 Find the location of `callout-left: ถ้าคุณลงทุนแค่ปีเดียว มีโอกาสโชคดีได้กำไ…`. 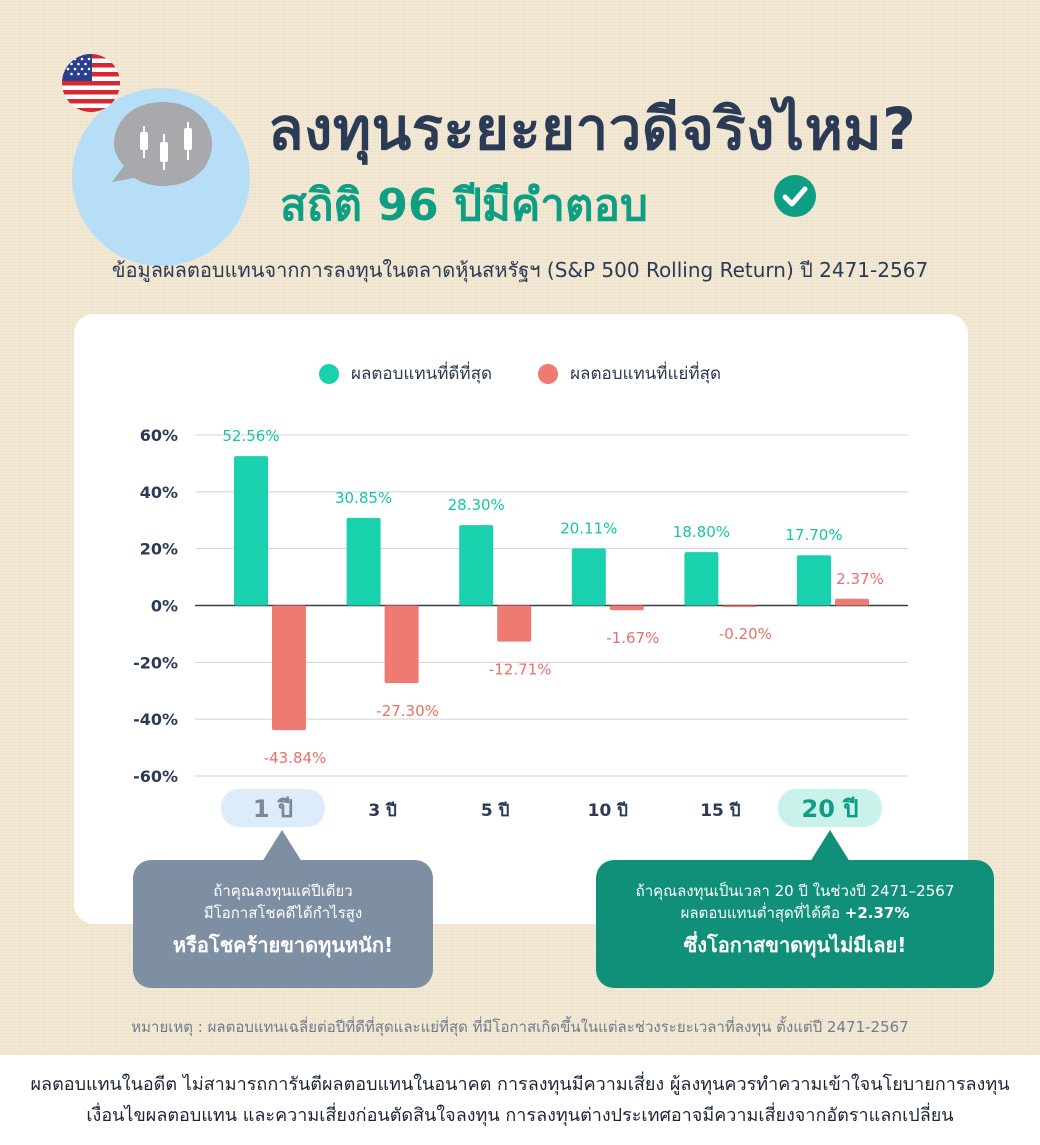

callout-left: ถ้าคุณลงทุนแค่ปีเดียว มีโอกาสโชคดีได้กำไ… is located at coordinates (283, 924).